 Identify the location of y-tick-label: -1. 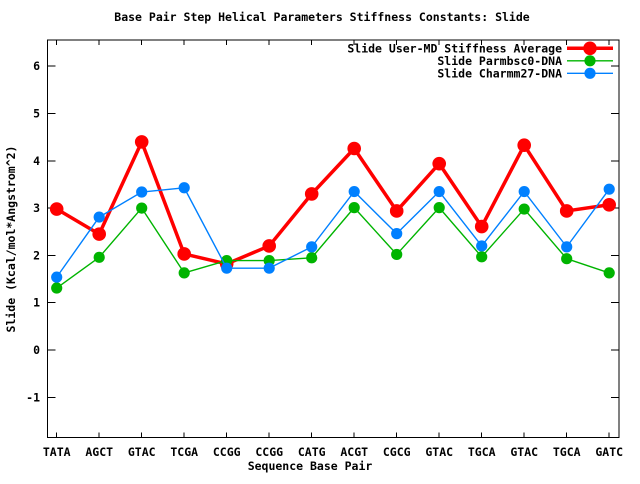
(33, 397).